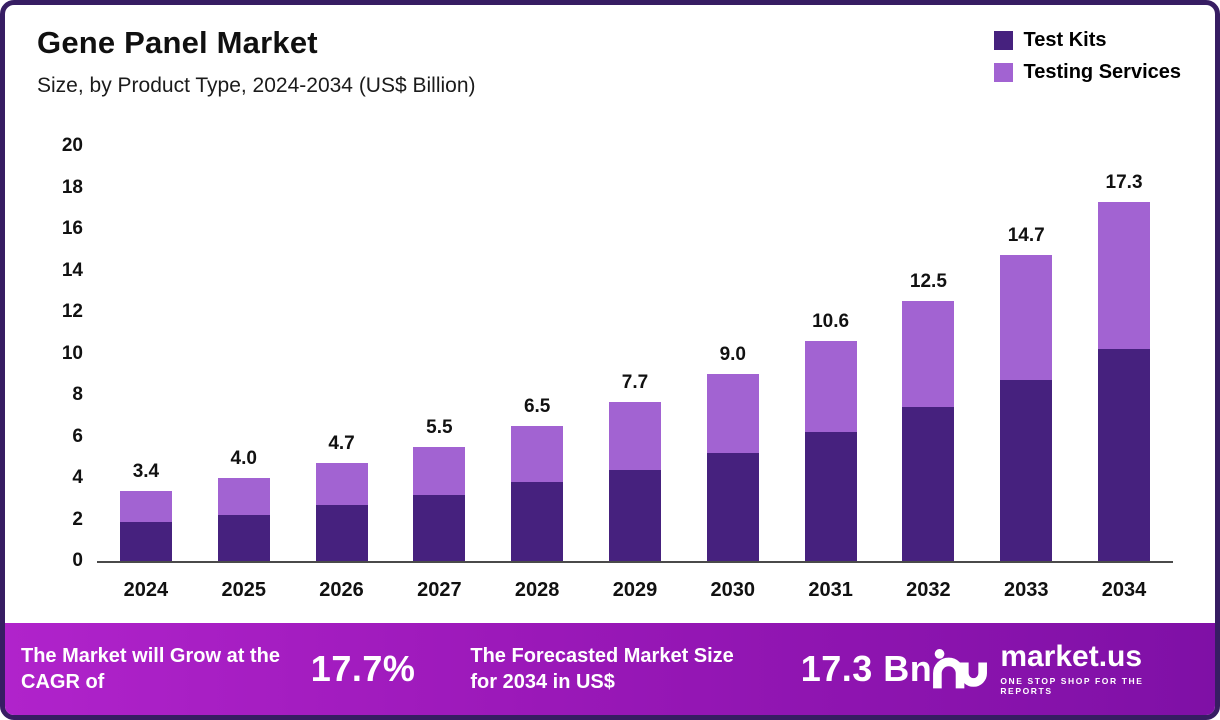 The image size is (1220, 720). What do you see at coordinates (243, 458) in the screenshot?
I see `bar-total-label: 4.0` at bounding box center [243, 458].